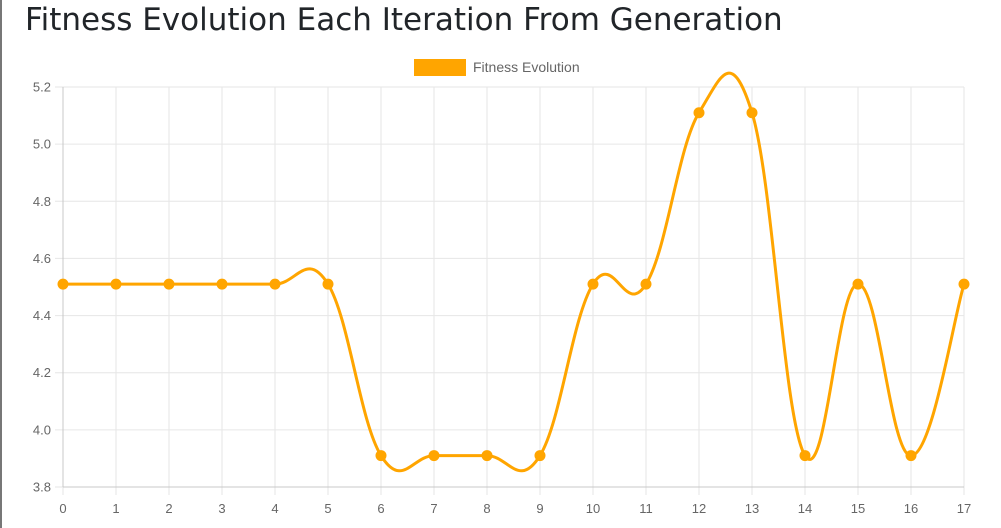 The width and height of the screenshot is (1001, 528). I want to click on x-tick-label: 14, so click(805, 508).